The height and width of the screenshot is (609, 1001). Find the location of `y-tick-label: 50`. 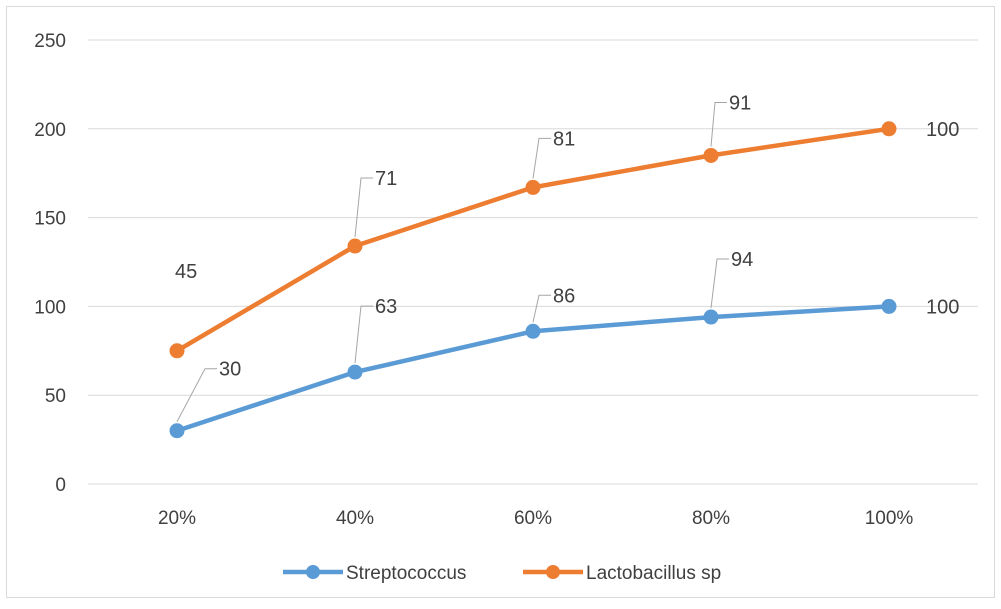

y-tick-label: 50 is located at coordinates (55, 396).